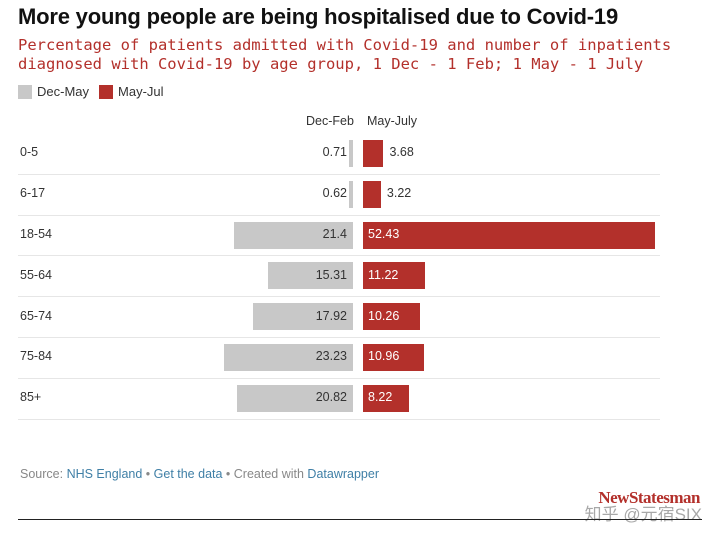 This screenshot has width=720, height=540. I want to click on value-label-may-july: 3.22, so click(399, 193).